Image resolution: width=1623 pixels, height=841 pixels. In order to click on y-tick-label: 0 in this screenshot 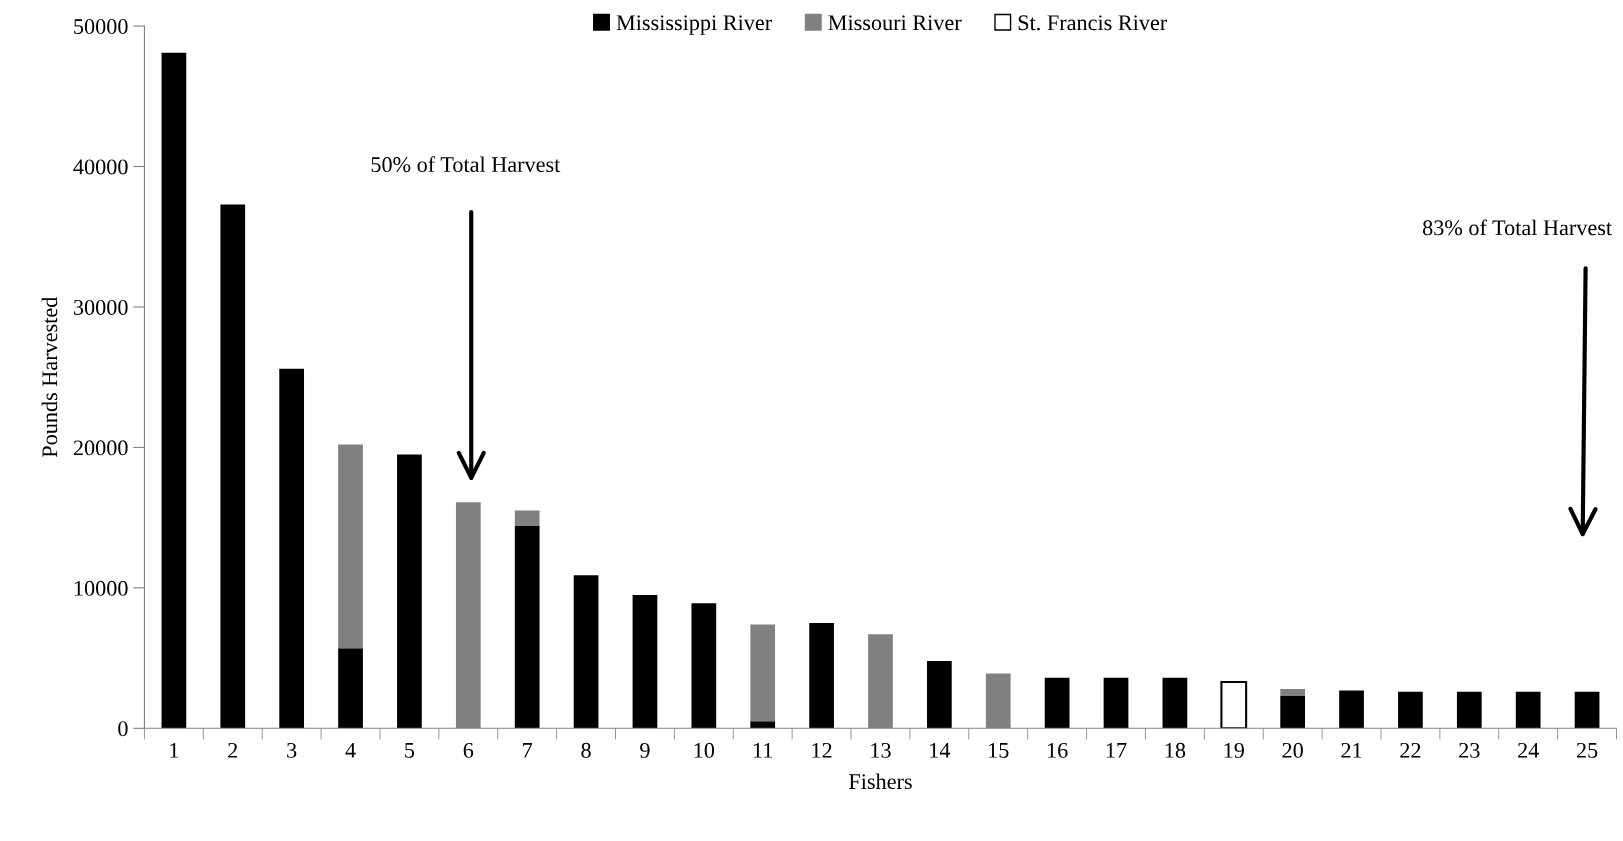, I will do `click(123, 729)`.